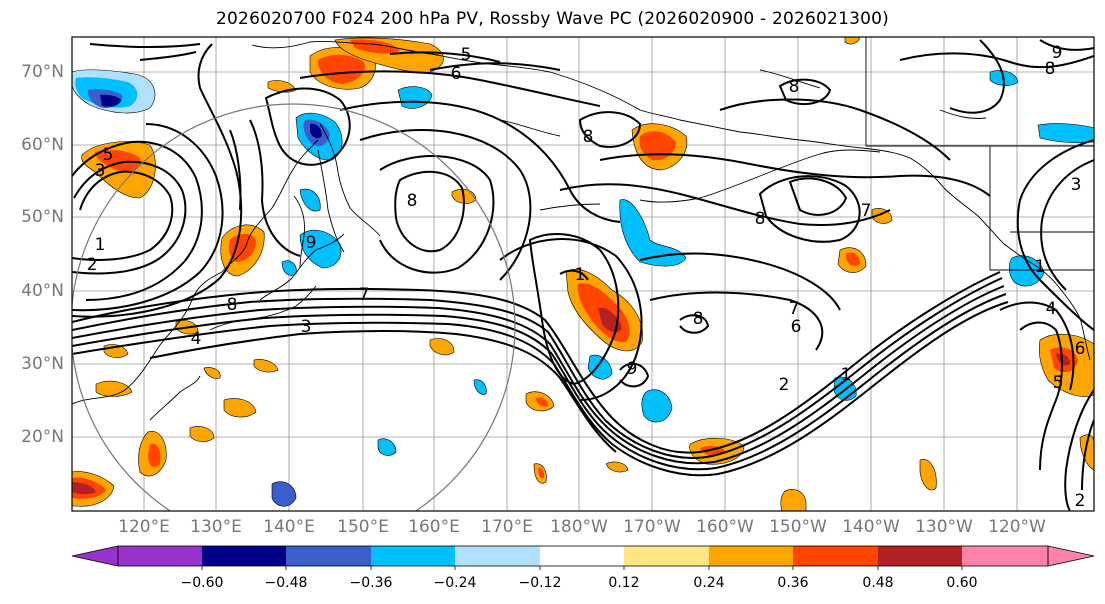  Describe the element at coordinates (1071, 556) in the screenshot. I see `colorbar-extension-high` at that location.